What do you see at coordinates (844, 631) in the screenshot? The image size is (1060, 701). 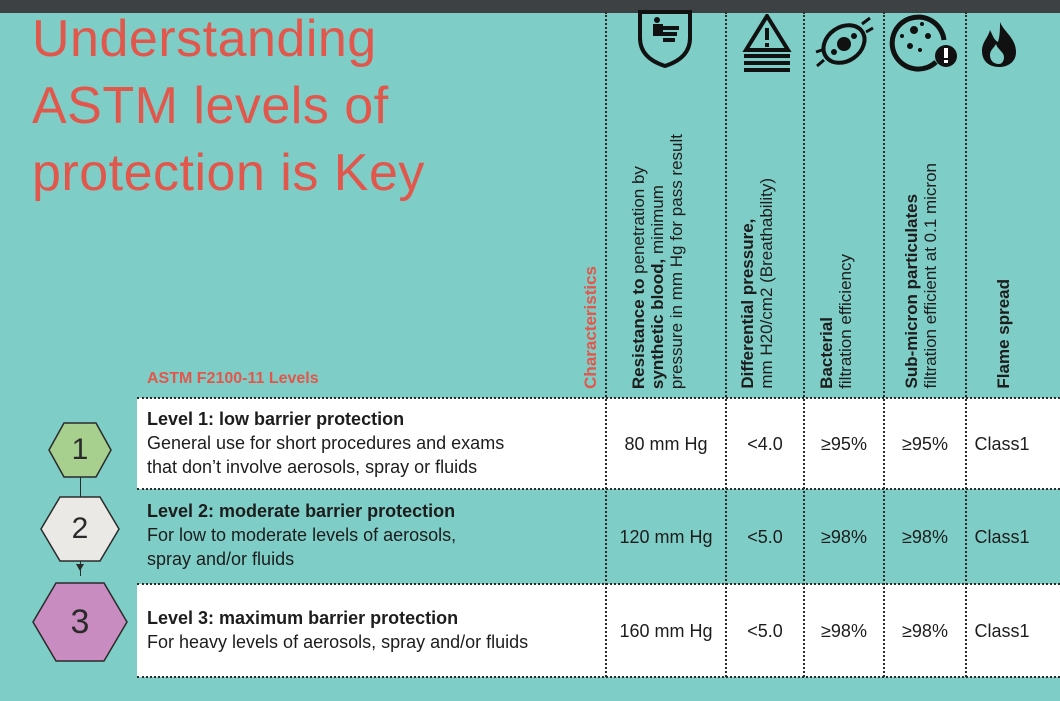 I see `level-3-bacterial-value: ≥98%` at bounding box center [844, 631].